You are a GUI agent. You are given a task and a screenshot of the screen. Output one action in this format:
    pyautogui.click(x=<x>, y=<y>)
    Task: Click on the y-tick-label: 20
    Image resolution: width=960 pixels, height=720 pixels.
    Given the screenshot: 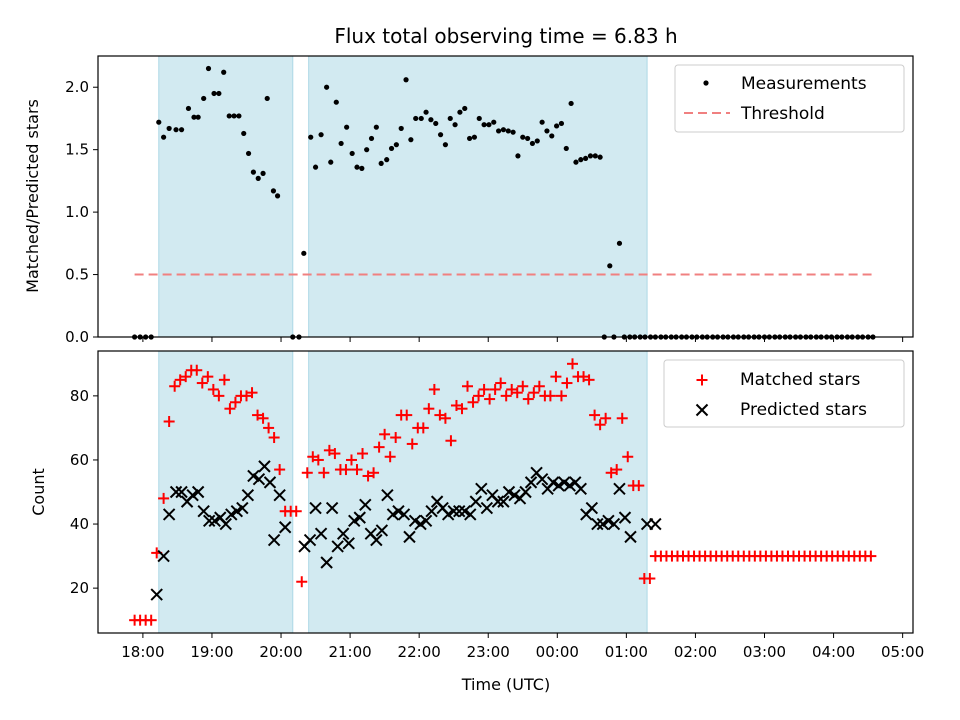 What is the action you would take?
    pyautogui.click(x=79, y=588)
    